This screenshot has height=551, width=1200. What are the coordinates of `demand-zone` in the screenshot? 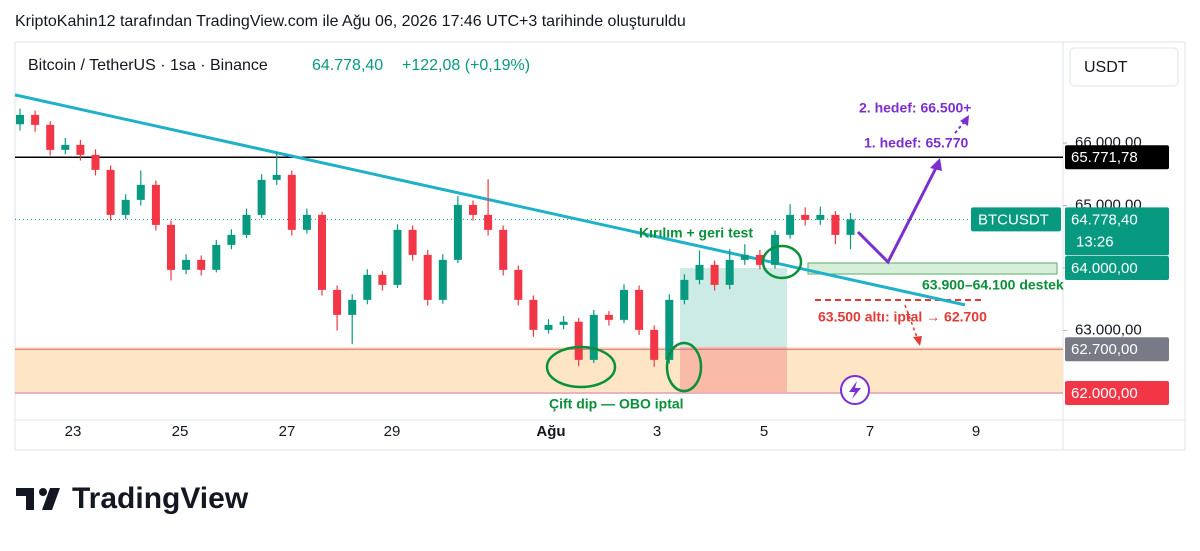 It's located at (539, 369).